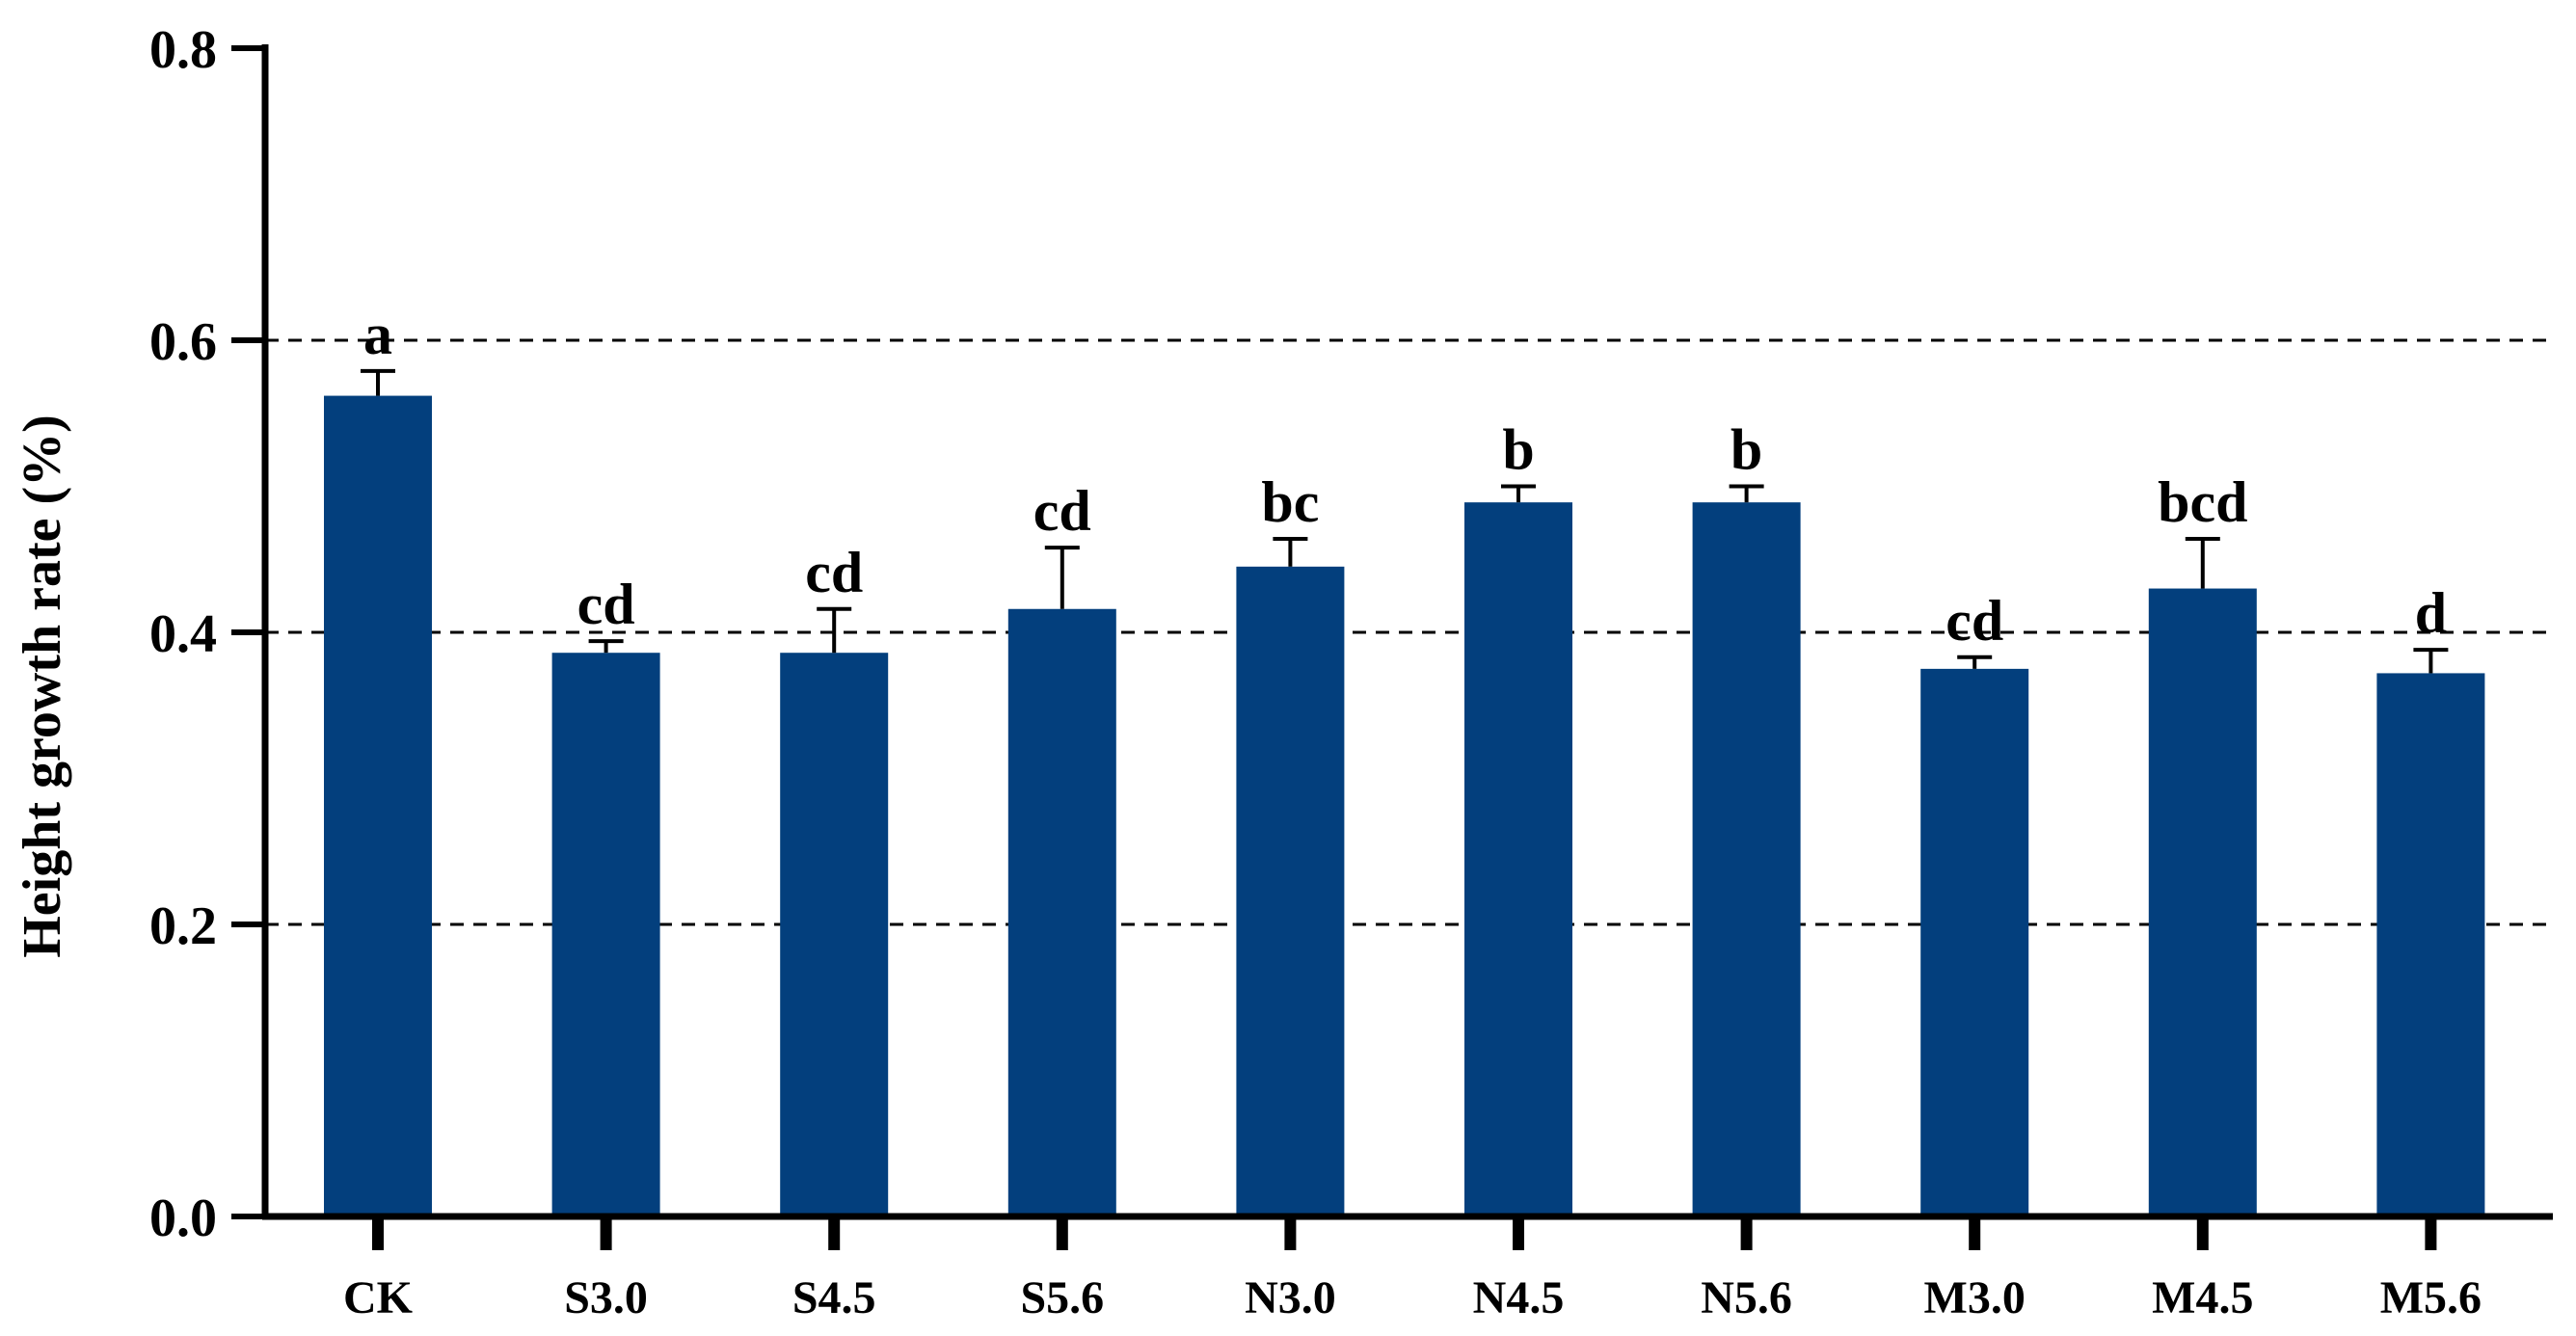  Describe the element at coordinates (606, 1297) in the screenshot. I see `x-tick-label: S3.0` at that location.